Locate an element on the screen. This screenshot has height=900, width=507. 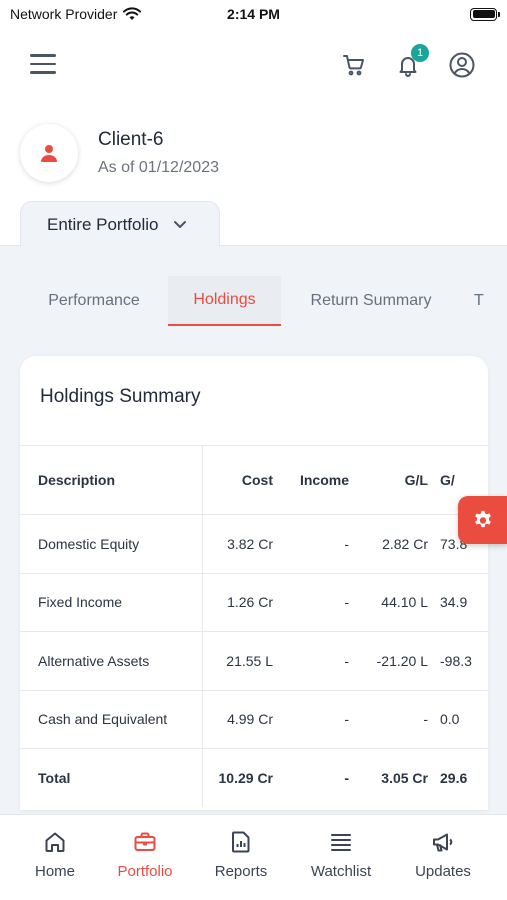
menu-icon is located at coordinates (43, 65).